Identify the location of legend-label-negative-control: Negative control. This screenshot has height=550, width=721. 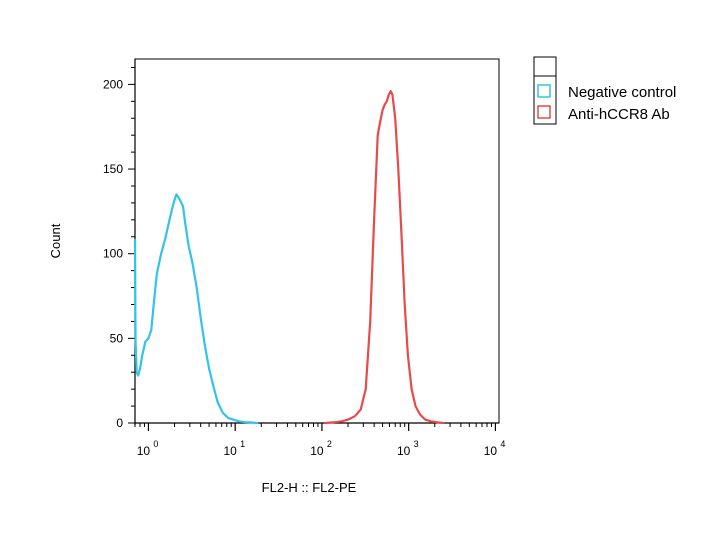
(622, 92).